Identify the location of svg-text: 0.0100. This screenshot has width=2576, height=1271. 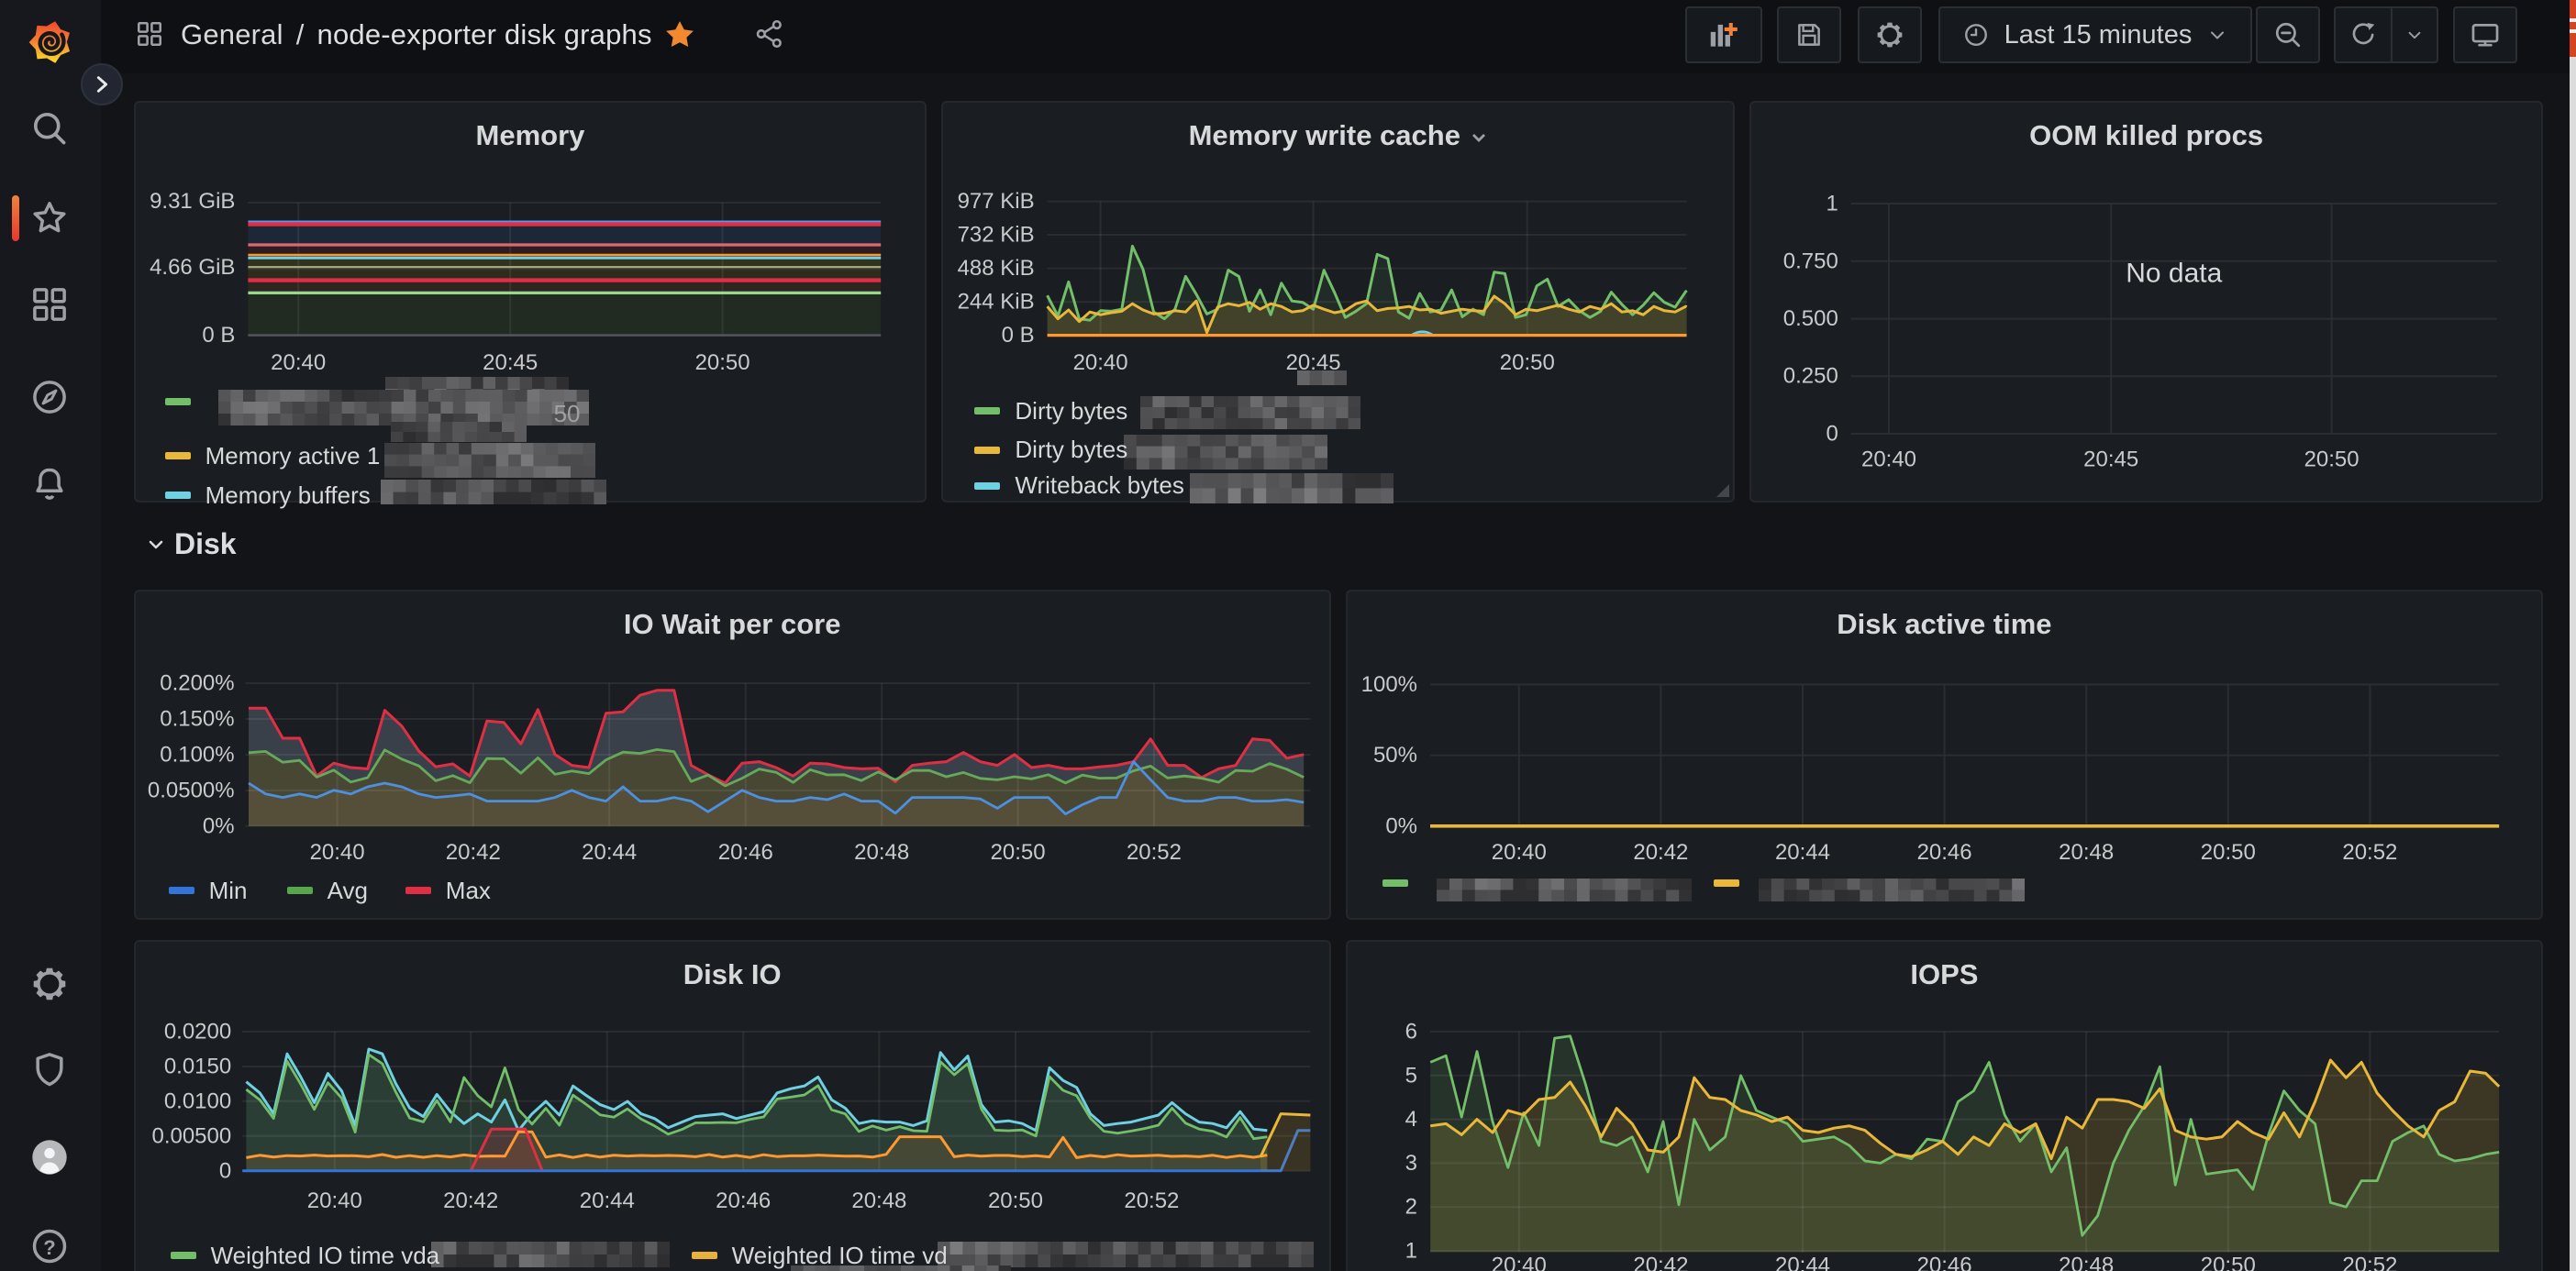
(196, 1101).